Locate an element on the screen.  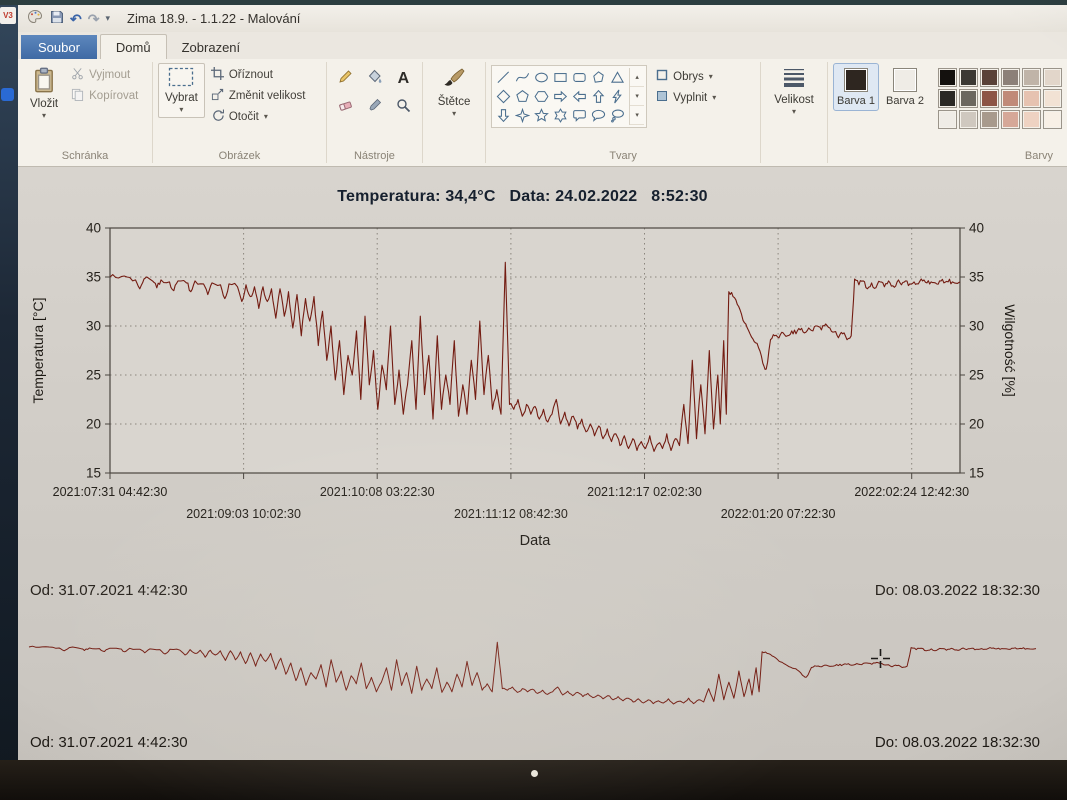
tab-home: Domů is located at coordinates (133, 46).